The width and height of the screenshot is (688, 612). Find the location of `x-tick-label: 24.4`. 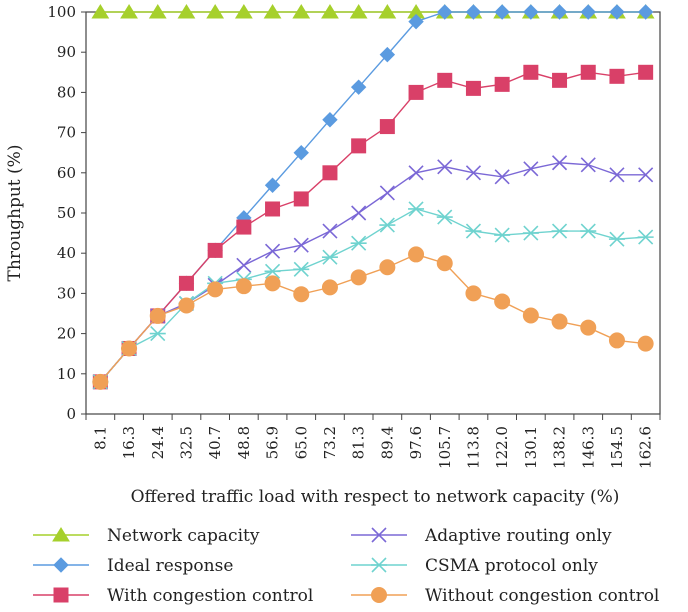

x-tick-label: 24.4 is located at coordinates (158, 442).